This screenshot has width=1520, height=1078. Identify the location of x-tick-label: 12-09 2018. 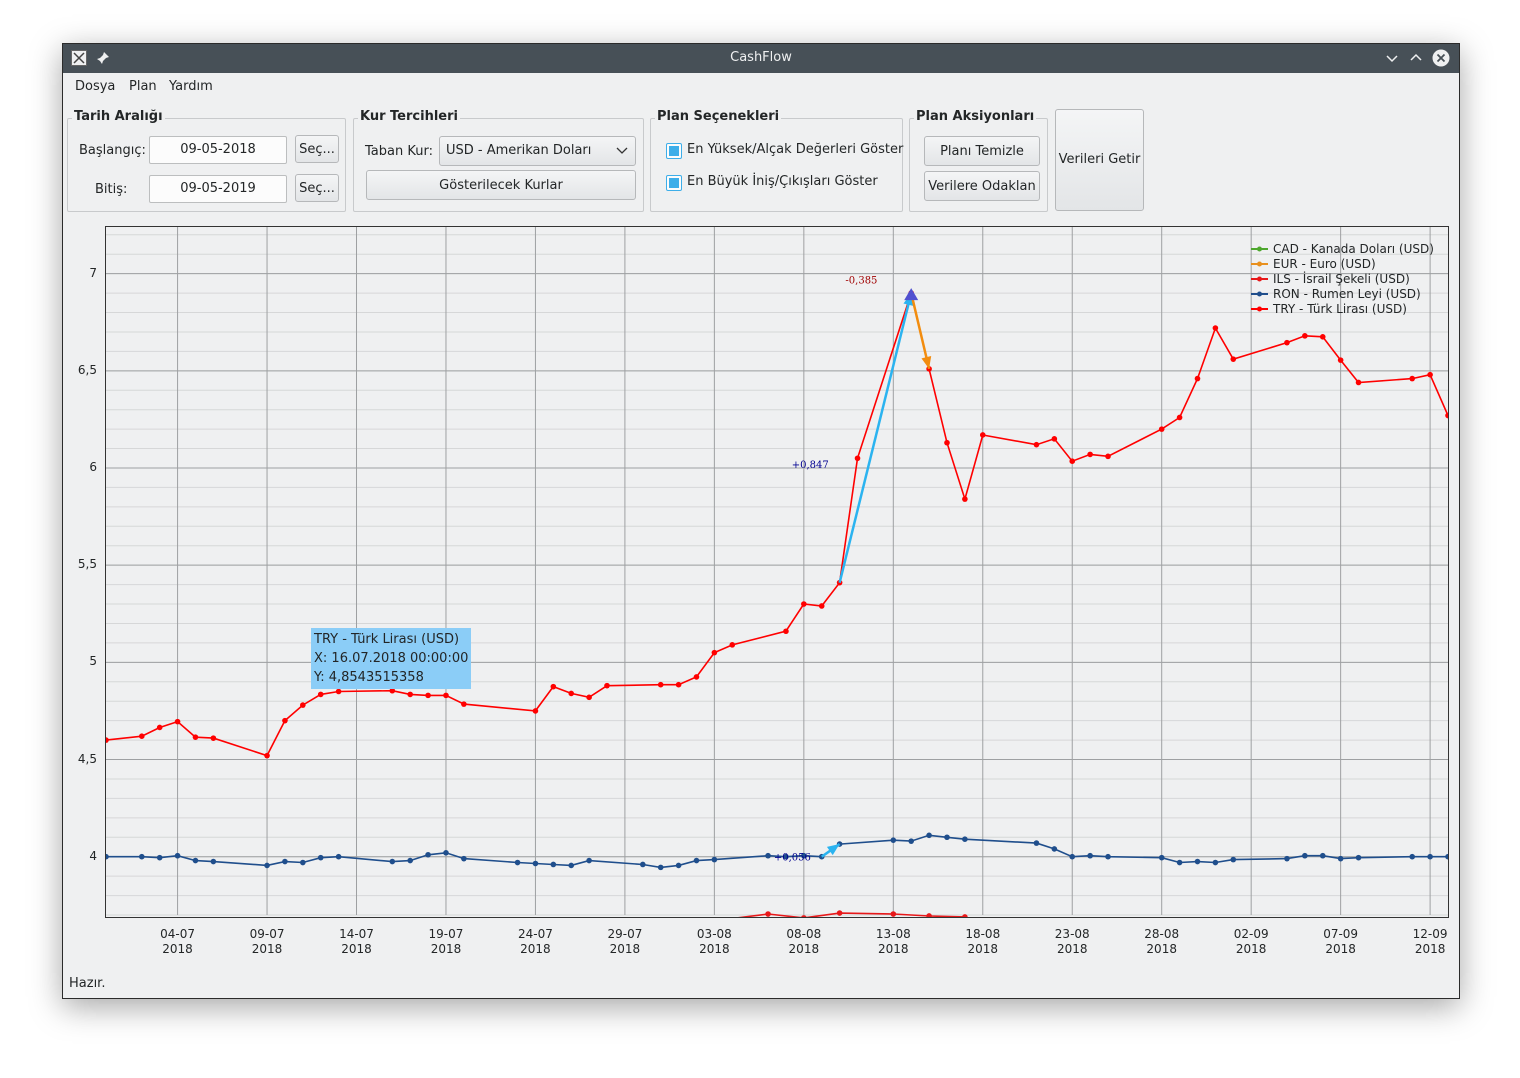
(1430, 942).